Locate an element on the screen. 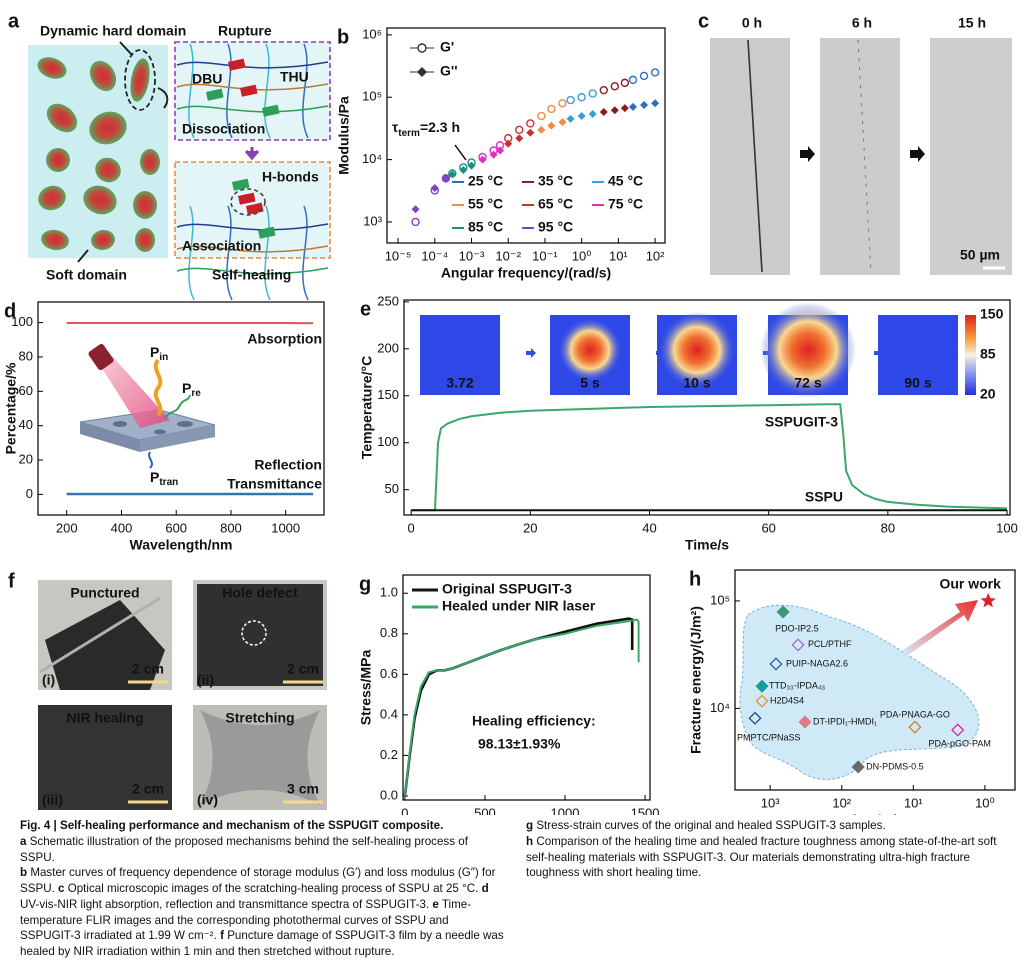 The image size is (1029, 974). time-label: 15 h is located at coordinates (972, 23).